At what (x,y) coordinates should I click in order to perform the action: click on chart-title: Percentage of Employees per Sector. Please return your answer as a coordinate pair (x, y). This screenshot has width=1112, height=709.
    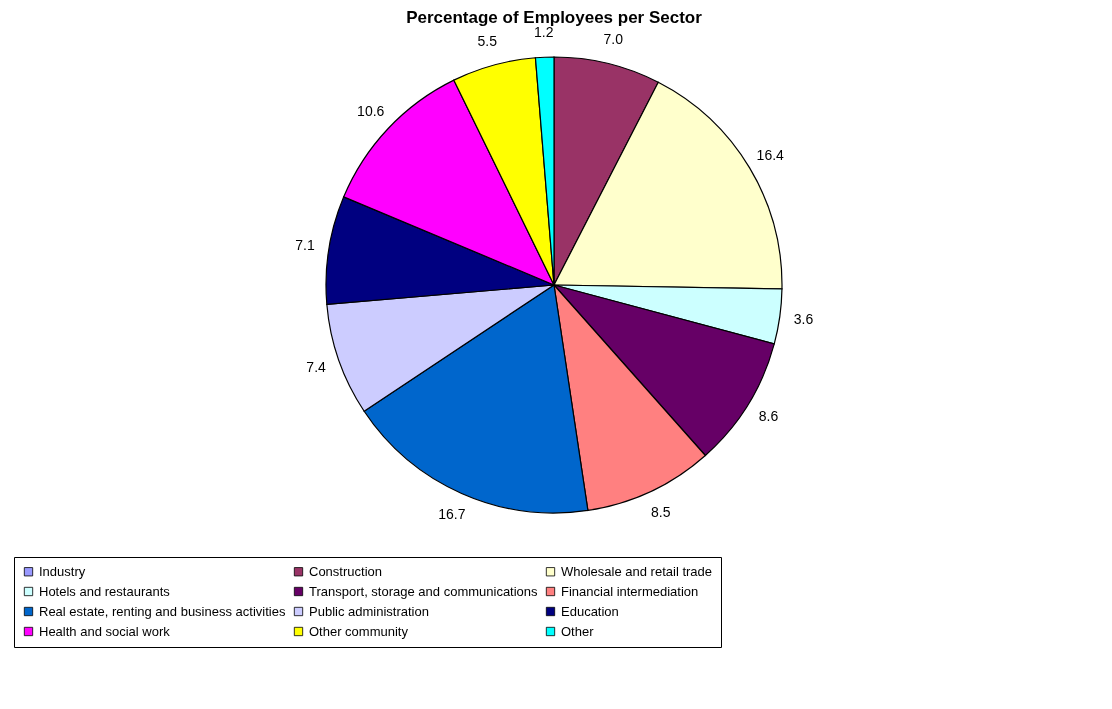
    Looking at the image, I should click on (554, 17).